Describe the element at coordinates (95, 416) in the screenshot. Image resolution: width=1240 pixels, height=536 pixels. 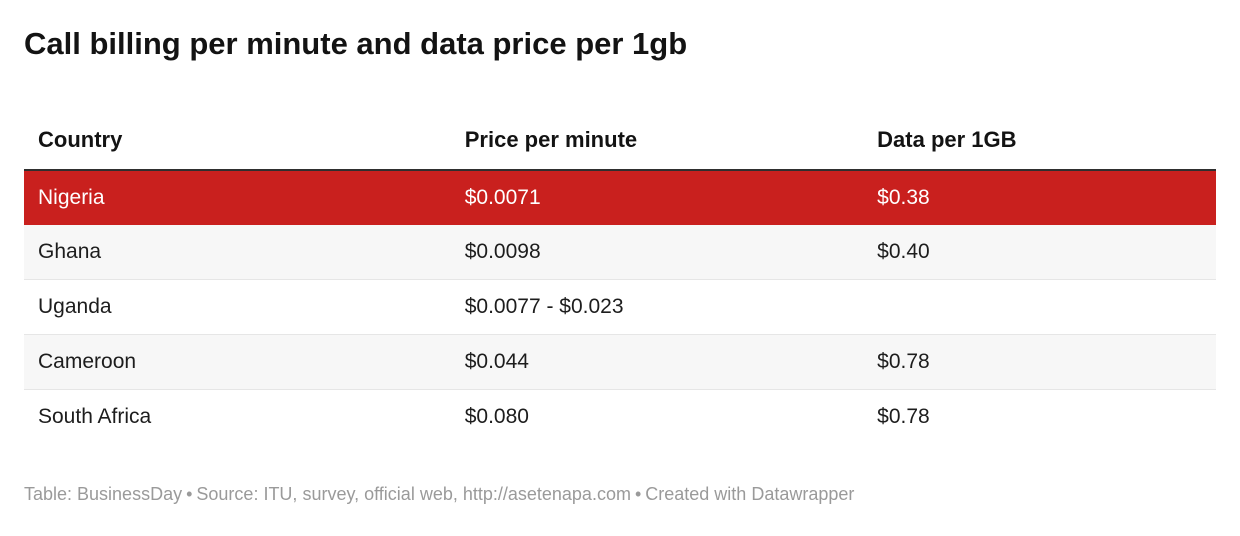
I see `cell-country: South Africa` at that location.